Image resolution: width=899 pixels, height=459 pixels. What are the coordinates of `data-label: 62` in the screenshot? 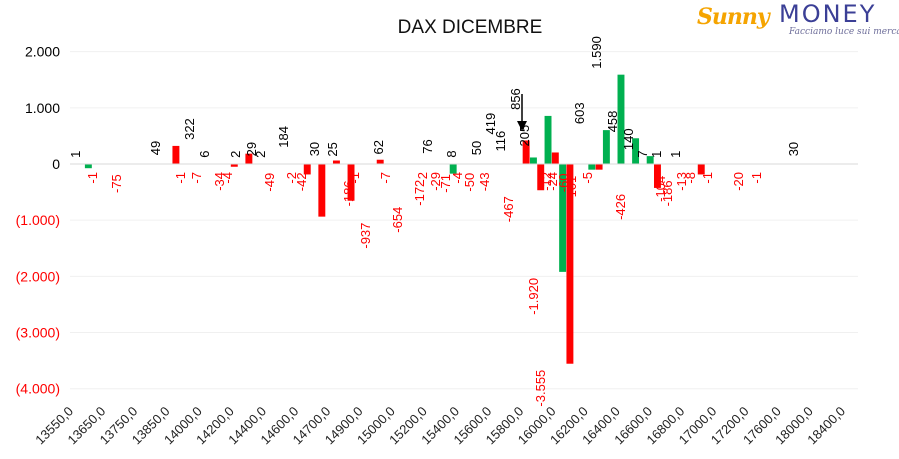 It's located at (378, 147).